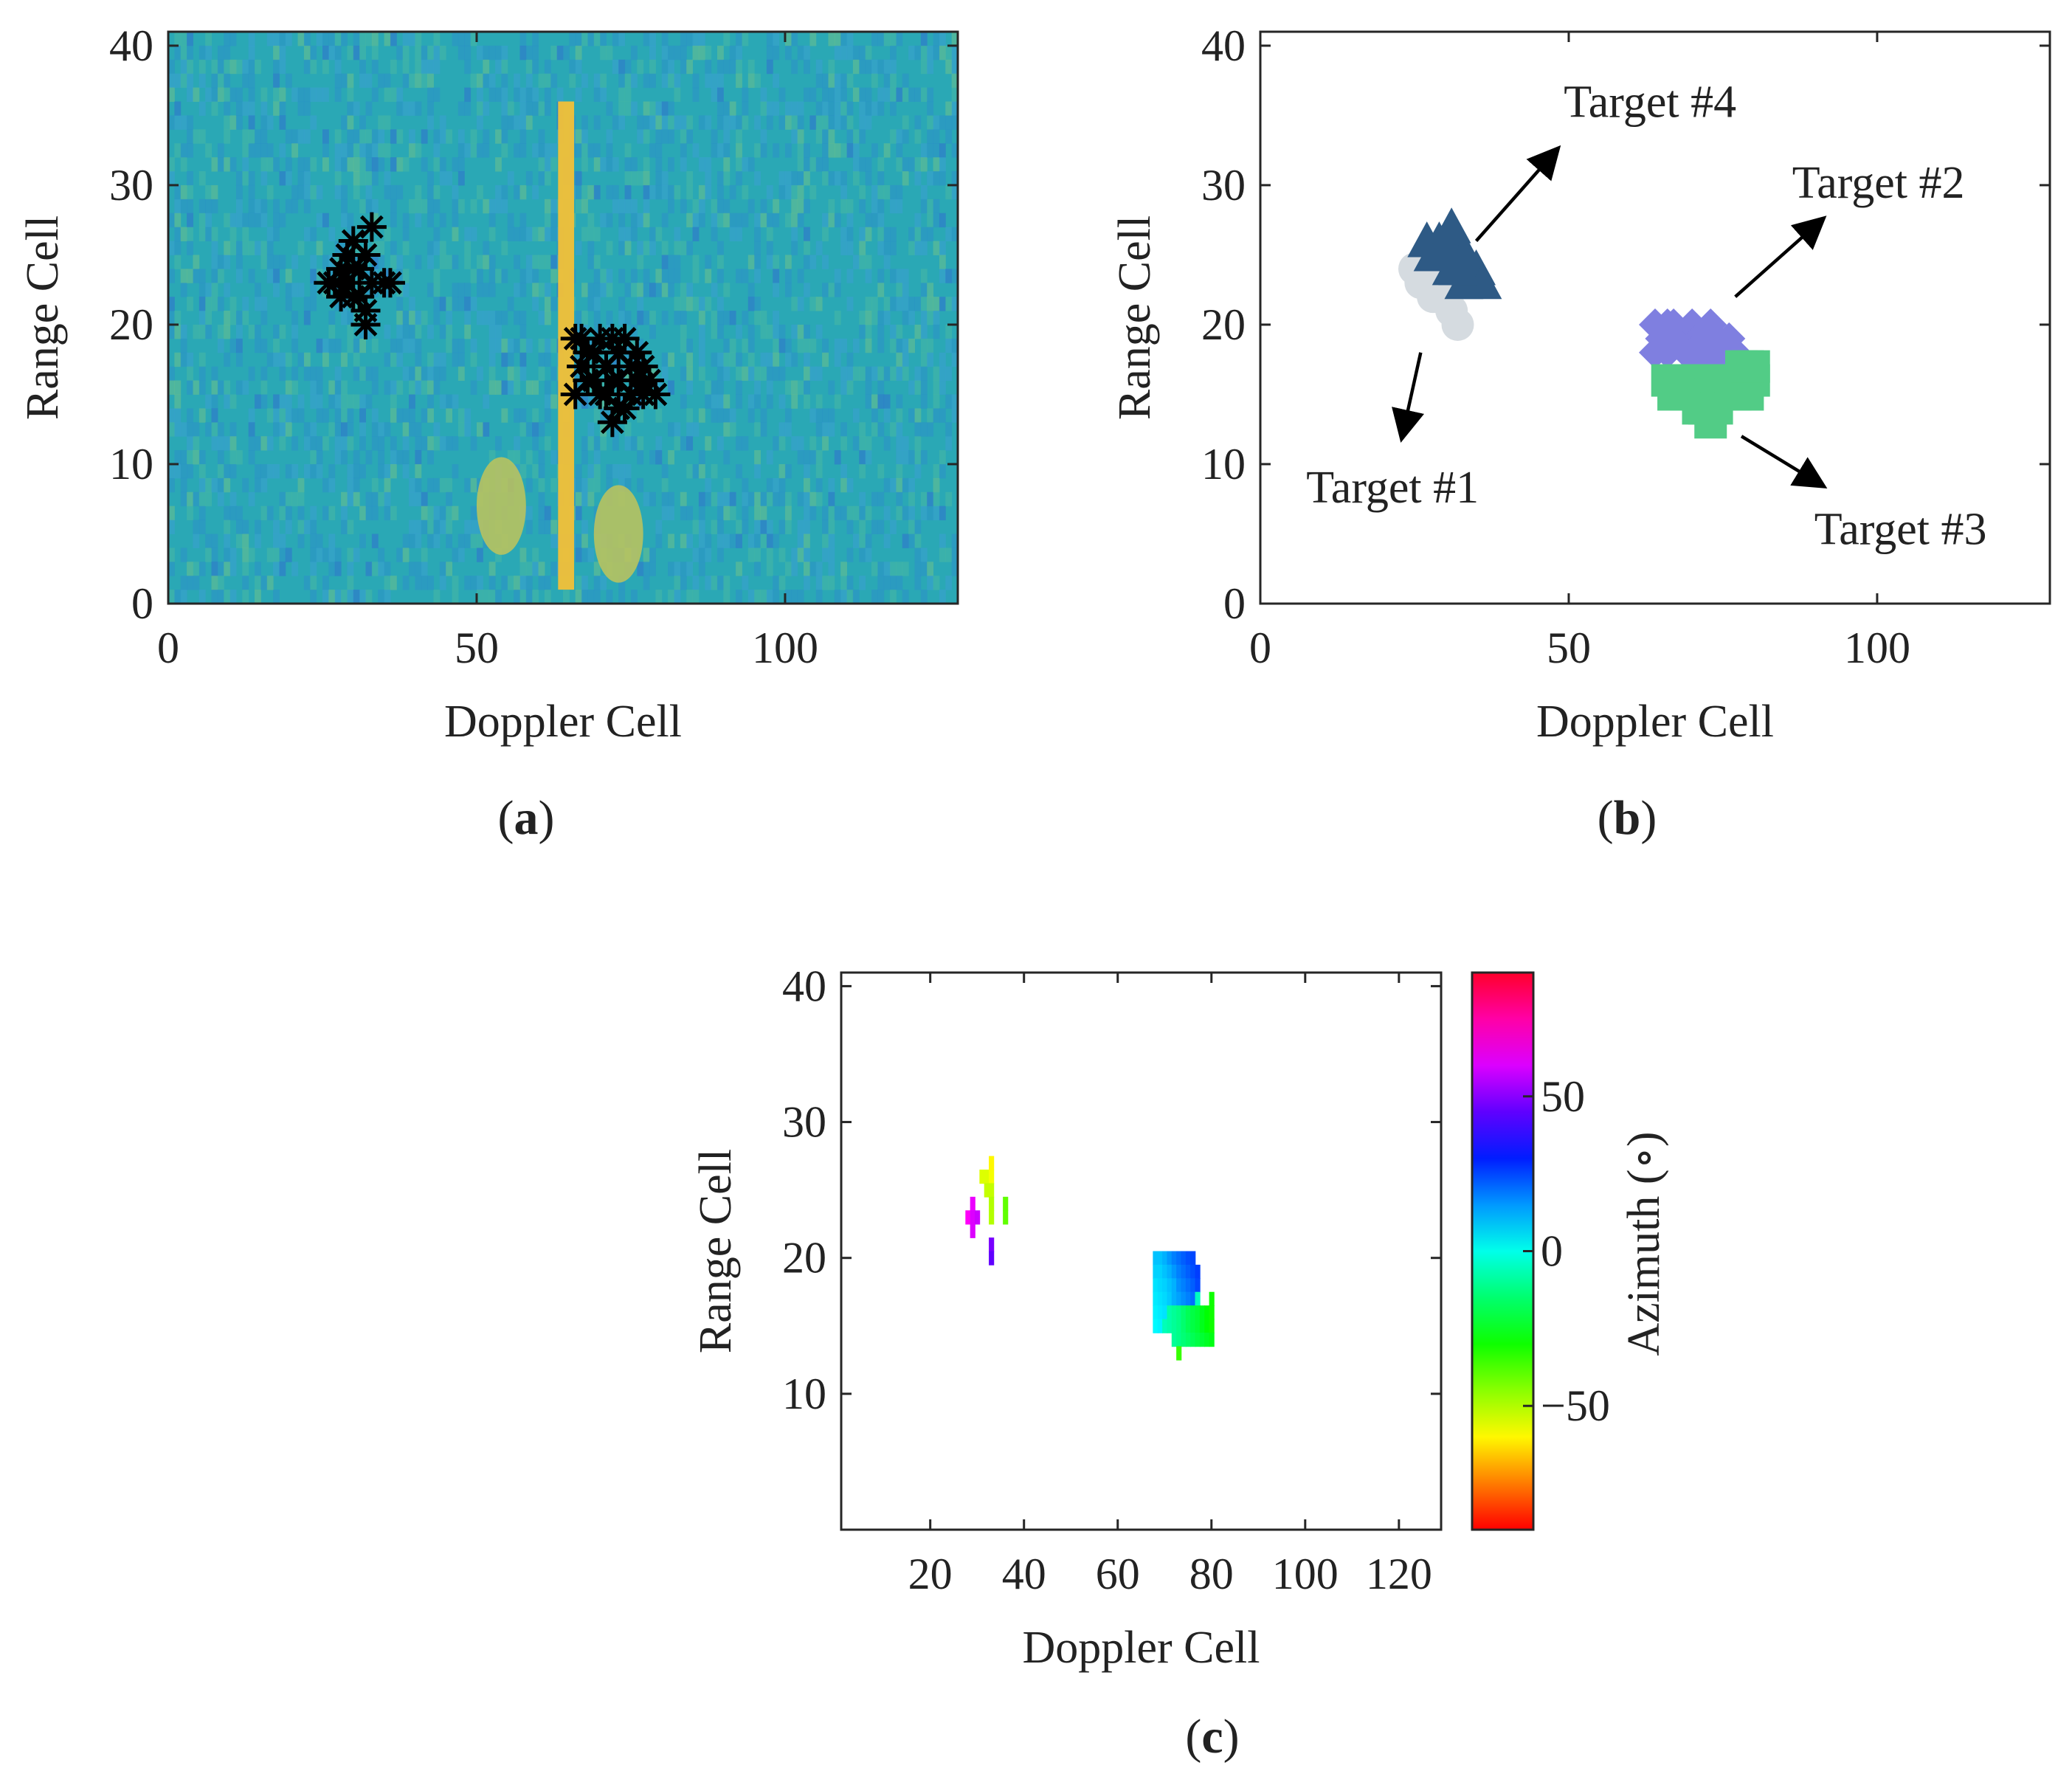 The image size is (2072, 1785). I want to click on x-tick-label: 50, so click(1569, 648).